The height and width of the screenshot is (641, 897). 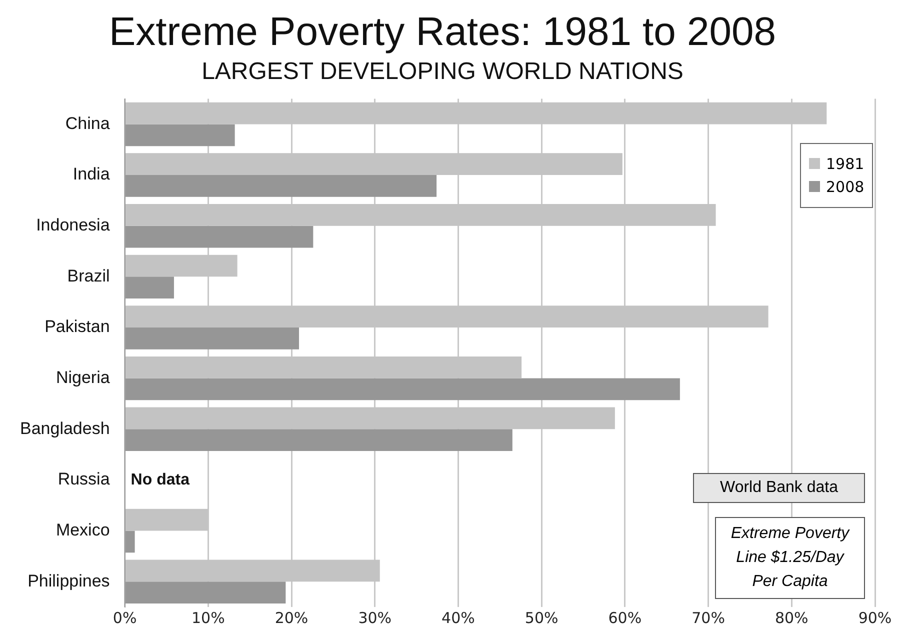 What do you see at coordinates (77, 326) in the screenshot?
I see `y-tick-label: Pakistan` at bounding box center [77, 326].